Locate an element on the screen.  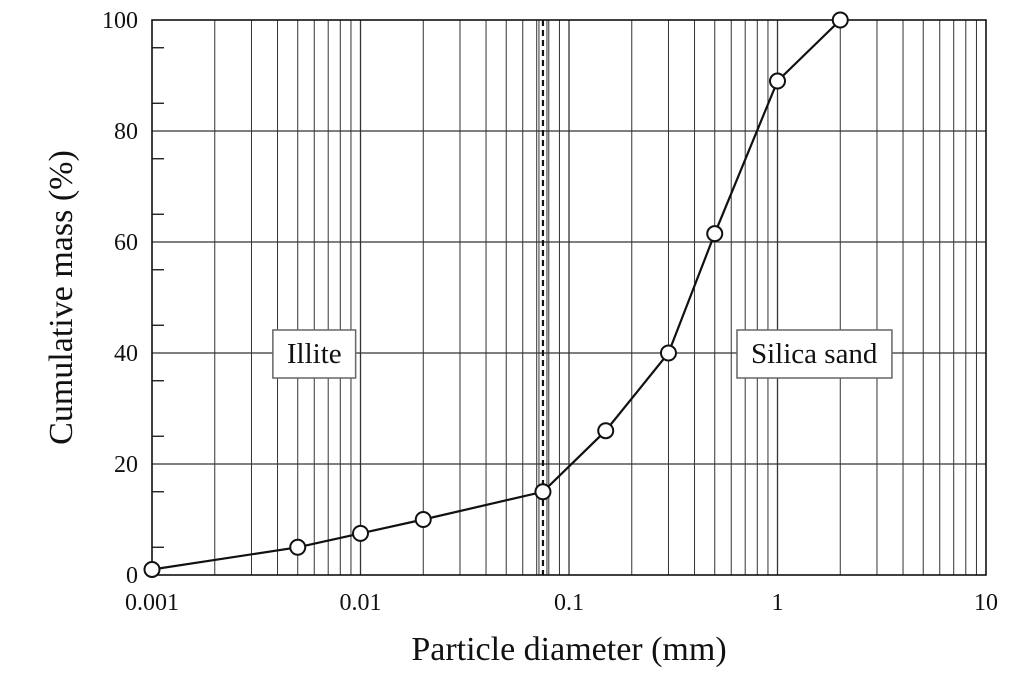
annotation-label: Illite is located at coordinates (314, 354).